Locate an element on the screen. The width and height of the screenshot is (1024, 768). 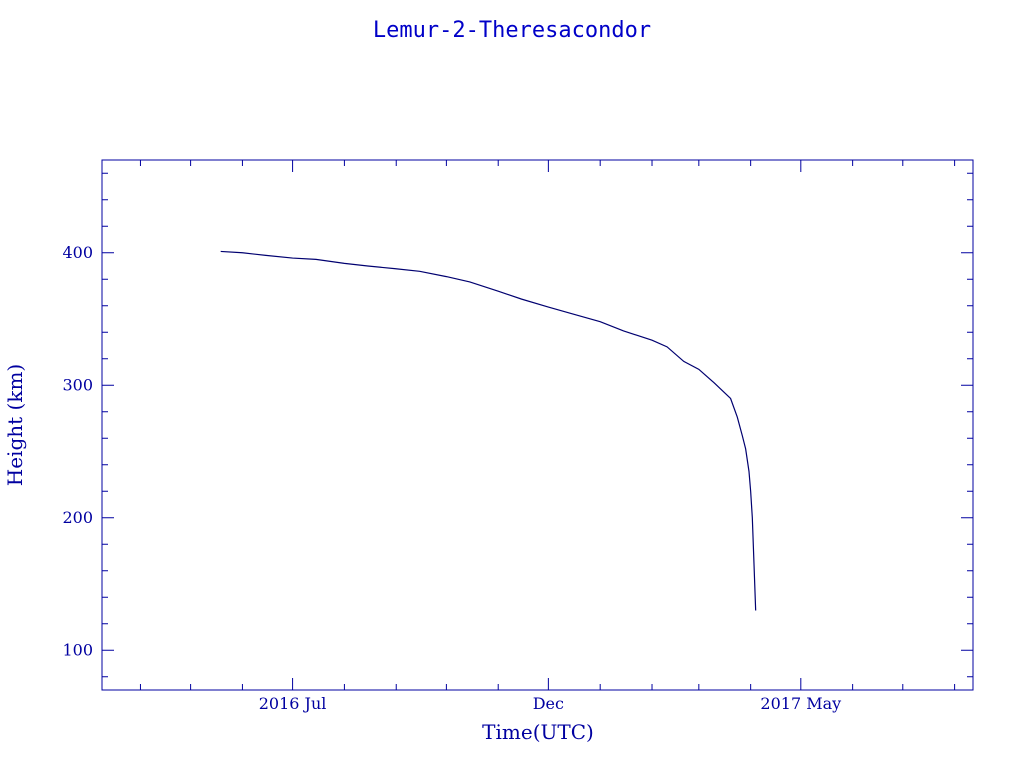
x-tick-label: 2016 Jul is located at coordinates (293, 703).